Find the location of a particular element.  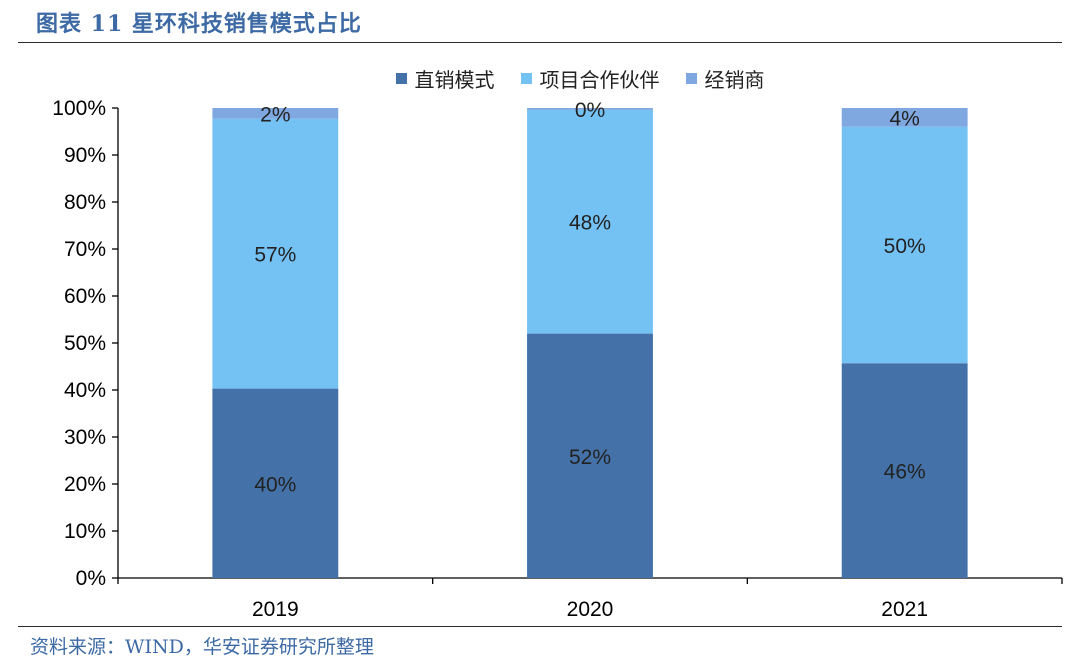

data-label-2021-series-2: 4% is located at coordinates (904, 118).